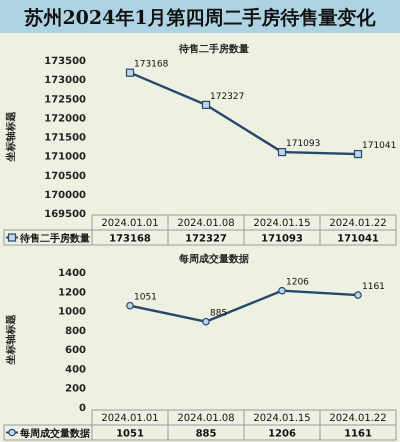 The width and height of the screenshot is (400, 442). What do you see at coordinates (65, 138) in the screenshot?
I see `y-tick-label: 171500` at bounding box center [65, 138].